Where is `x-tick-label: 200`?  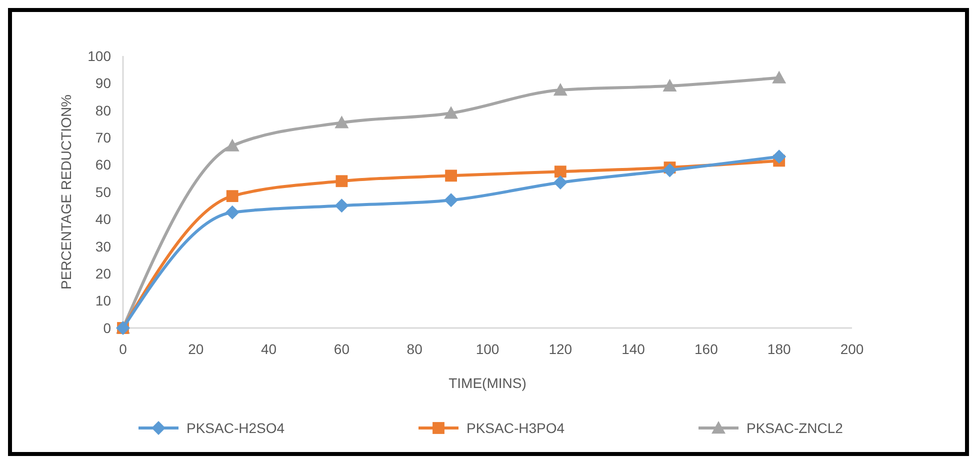 x-tick-label: 200 is located at coordinates (852, 349).